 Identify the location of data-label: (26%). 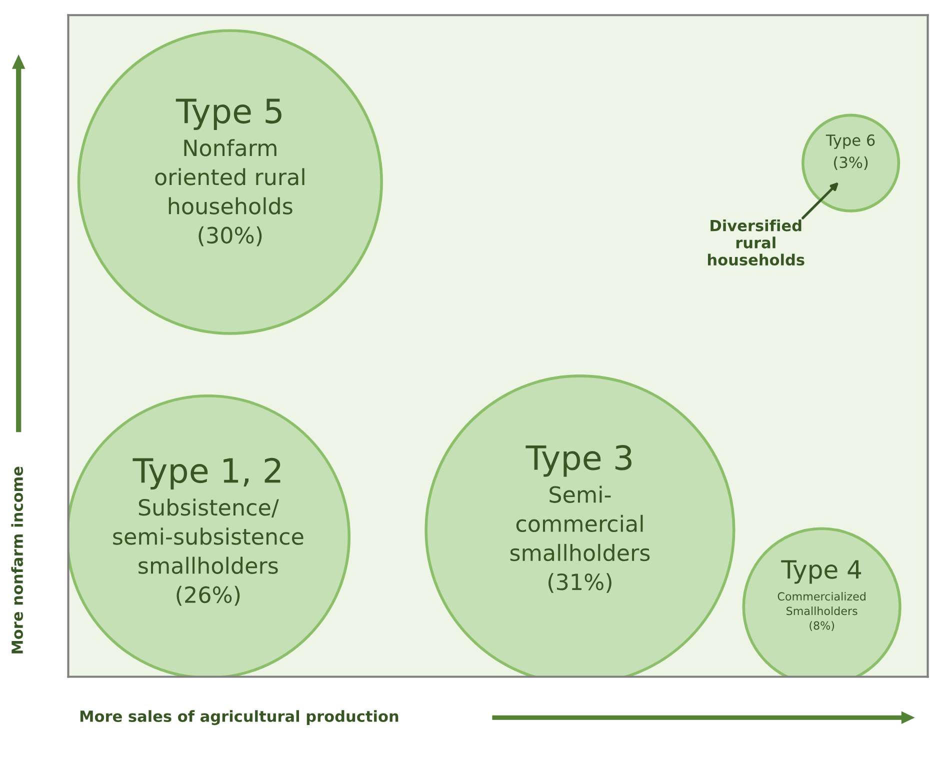
(208, 596).